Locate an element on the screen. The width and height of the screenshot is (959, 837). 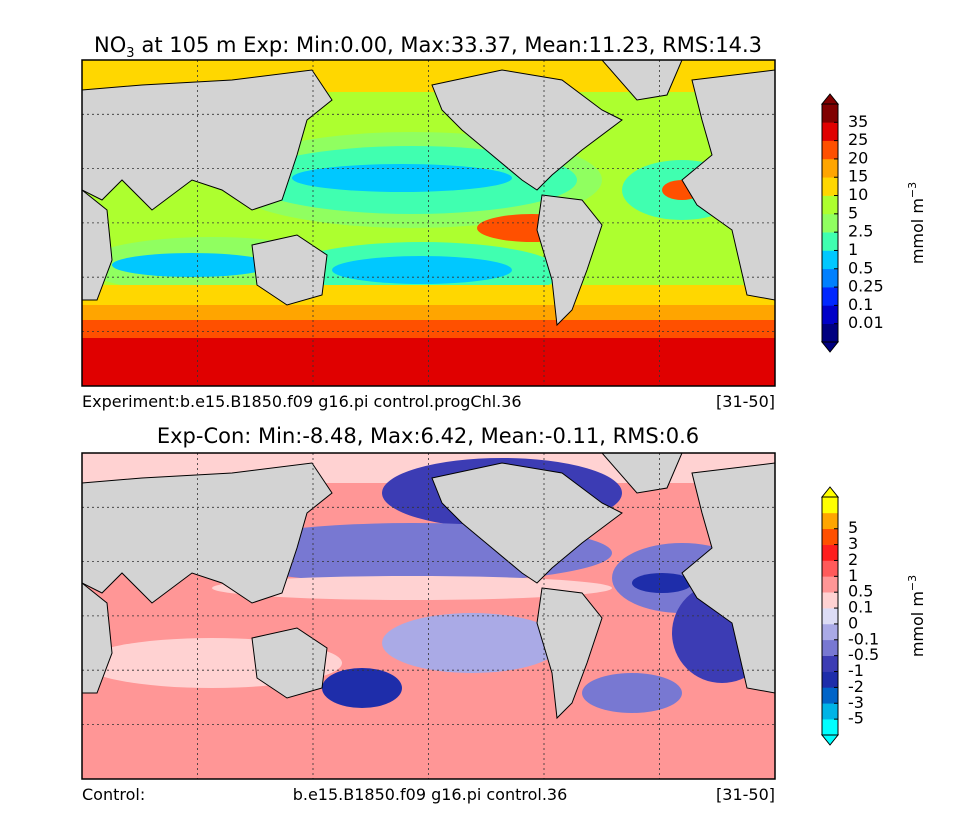
colorbar-label: 35 is located at coordinates (858, 121).